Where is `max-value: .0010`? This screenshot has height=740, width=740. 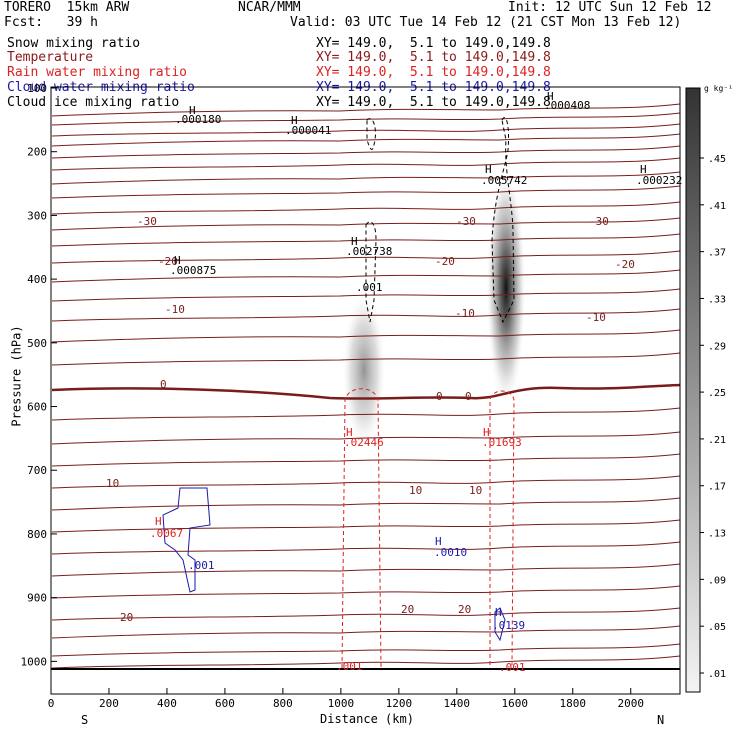
max-value: .0010 is located at coordinates (451, 552).